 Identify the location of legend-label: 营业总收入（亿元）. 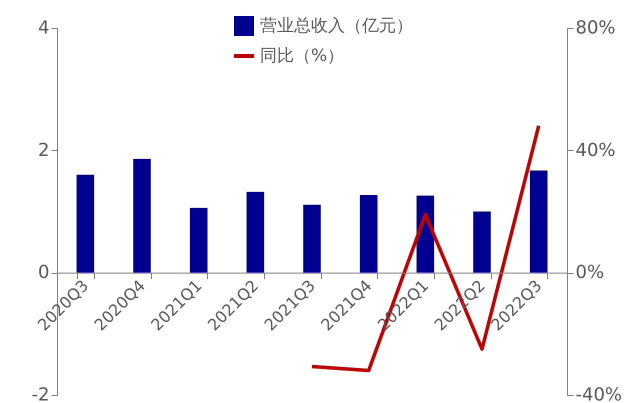
(336, 26).